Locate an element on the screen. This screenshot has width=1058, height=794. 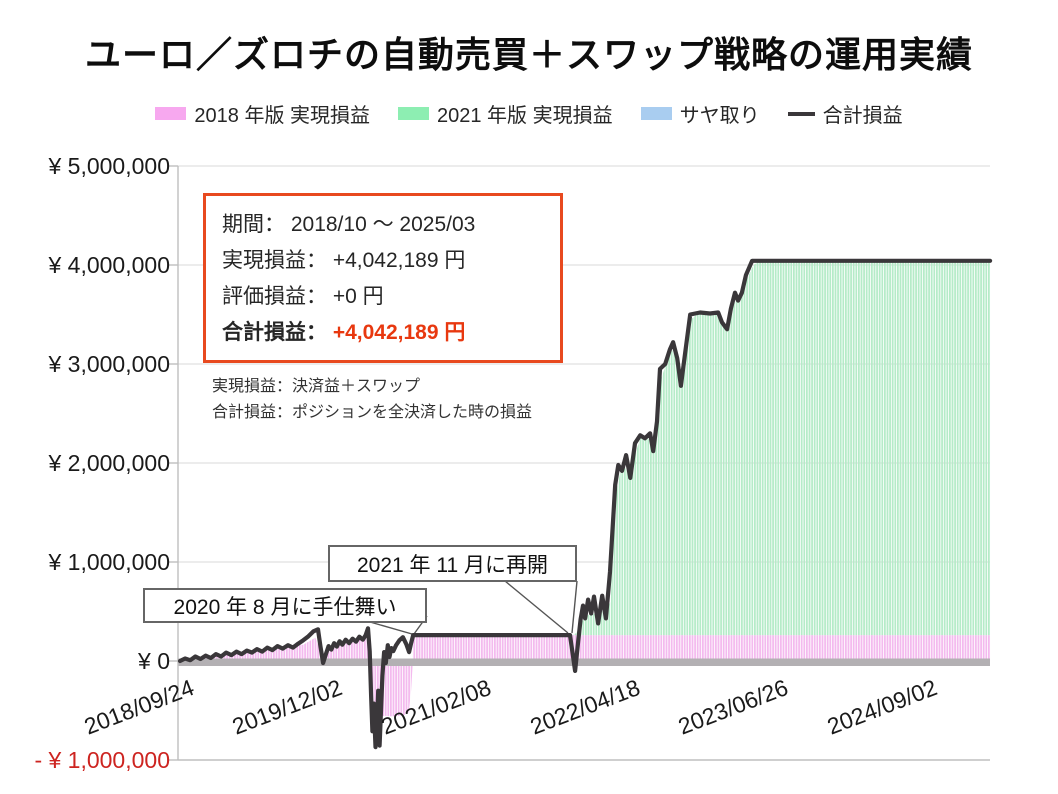
y-axis-label-4: ¥ 1,000,000 is located at coordinates (109, 562).